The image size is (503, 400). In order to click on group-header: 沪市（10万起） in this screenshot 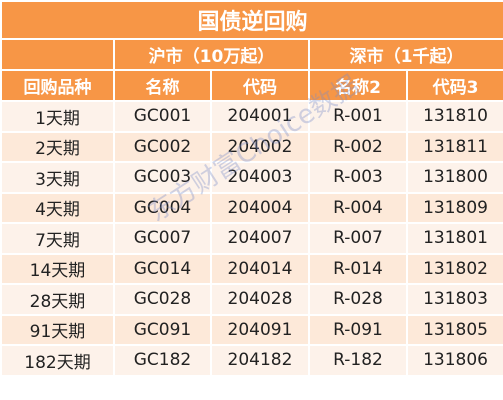, I will do `click(211, 54)`.